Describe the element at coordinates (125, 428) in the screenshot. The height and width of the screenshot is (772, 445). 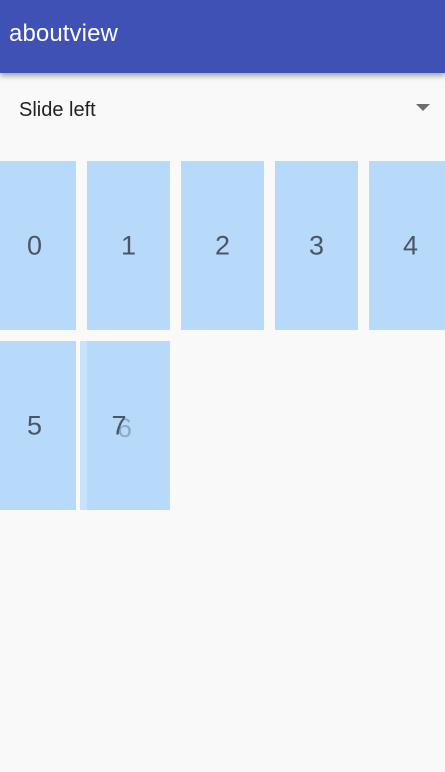
I see `sliding-tile-label: 6` at that location.